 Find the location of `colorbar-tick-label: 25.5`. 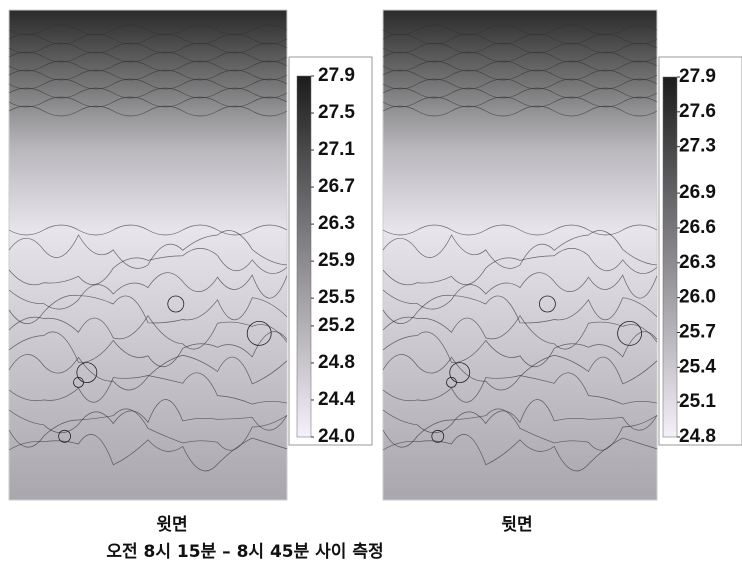

colorbar-tick-label: 25.5 is located at coordinates (336, 297).